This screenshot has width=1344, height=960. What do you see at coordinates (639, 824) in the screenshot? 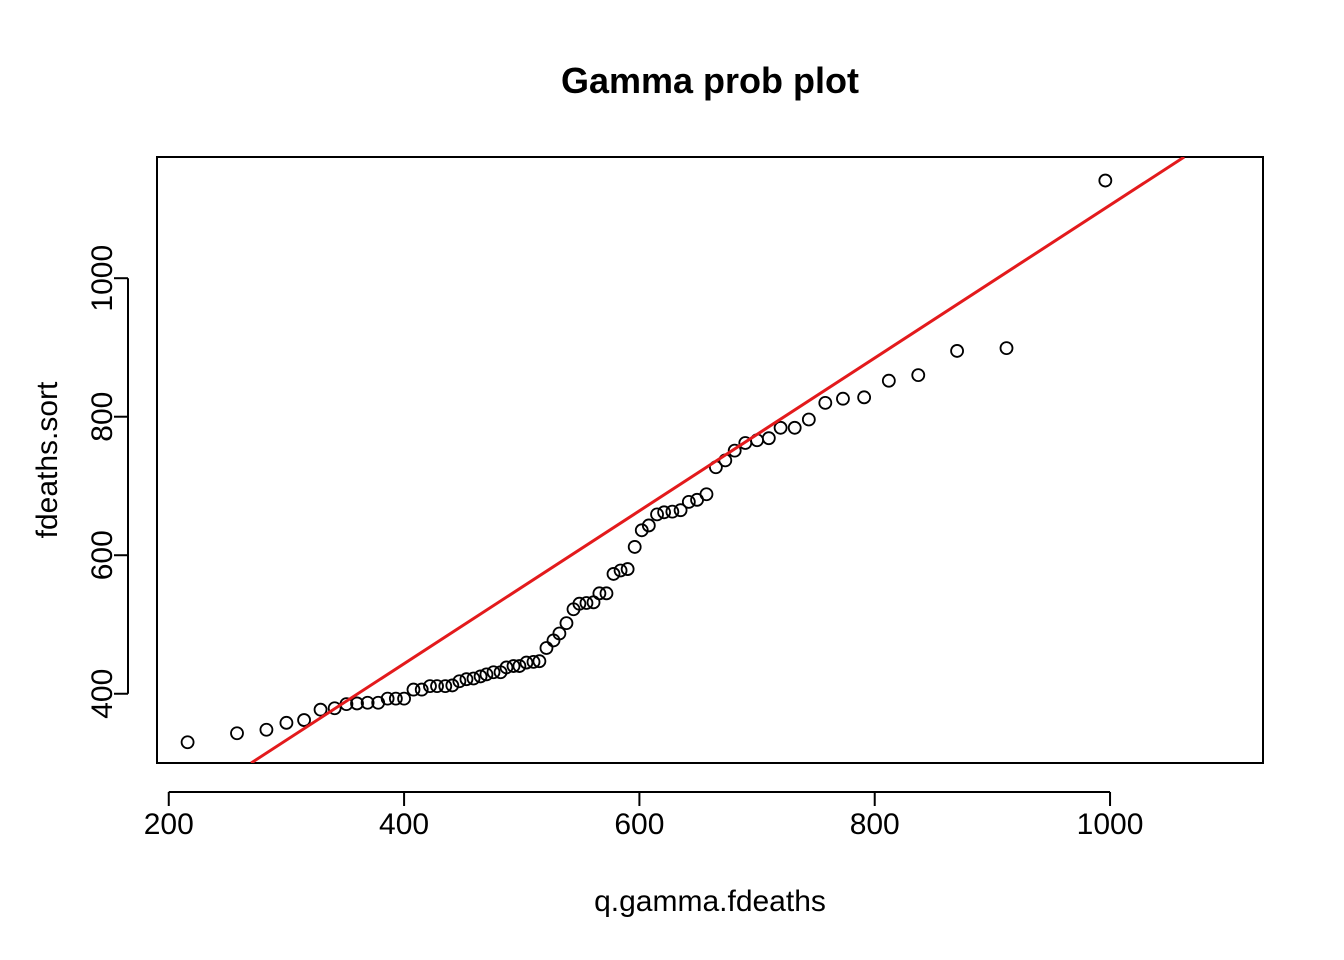
I see `x-tick-label: 600` at bounding box center [639, 824].